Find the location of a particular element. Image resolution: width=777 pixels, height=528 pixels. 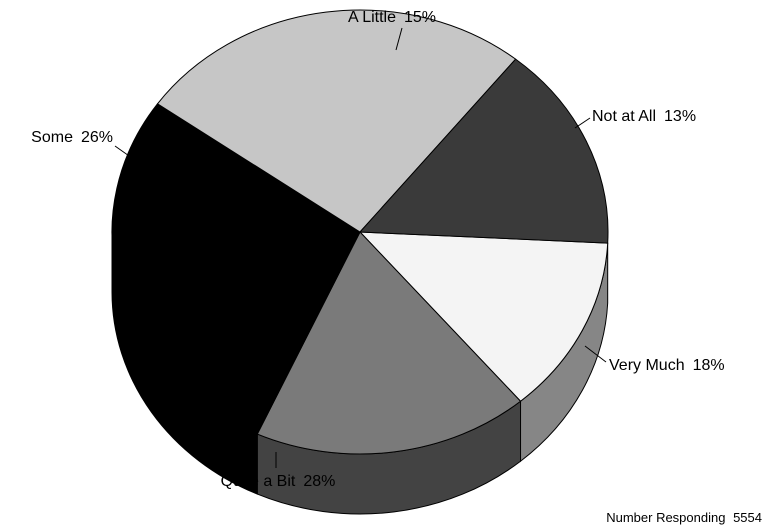

slice-label-quite-a-bit: Quite a Bit 28% is located at coordinates (278, 481).